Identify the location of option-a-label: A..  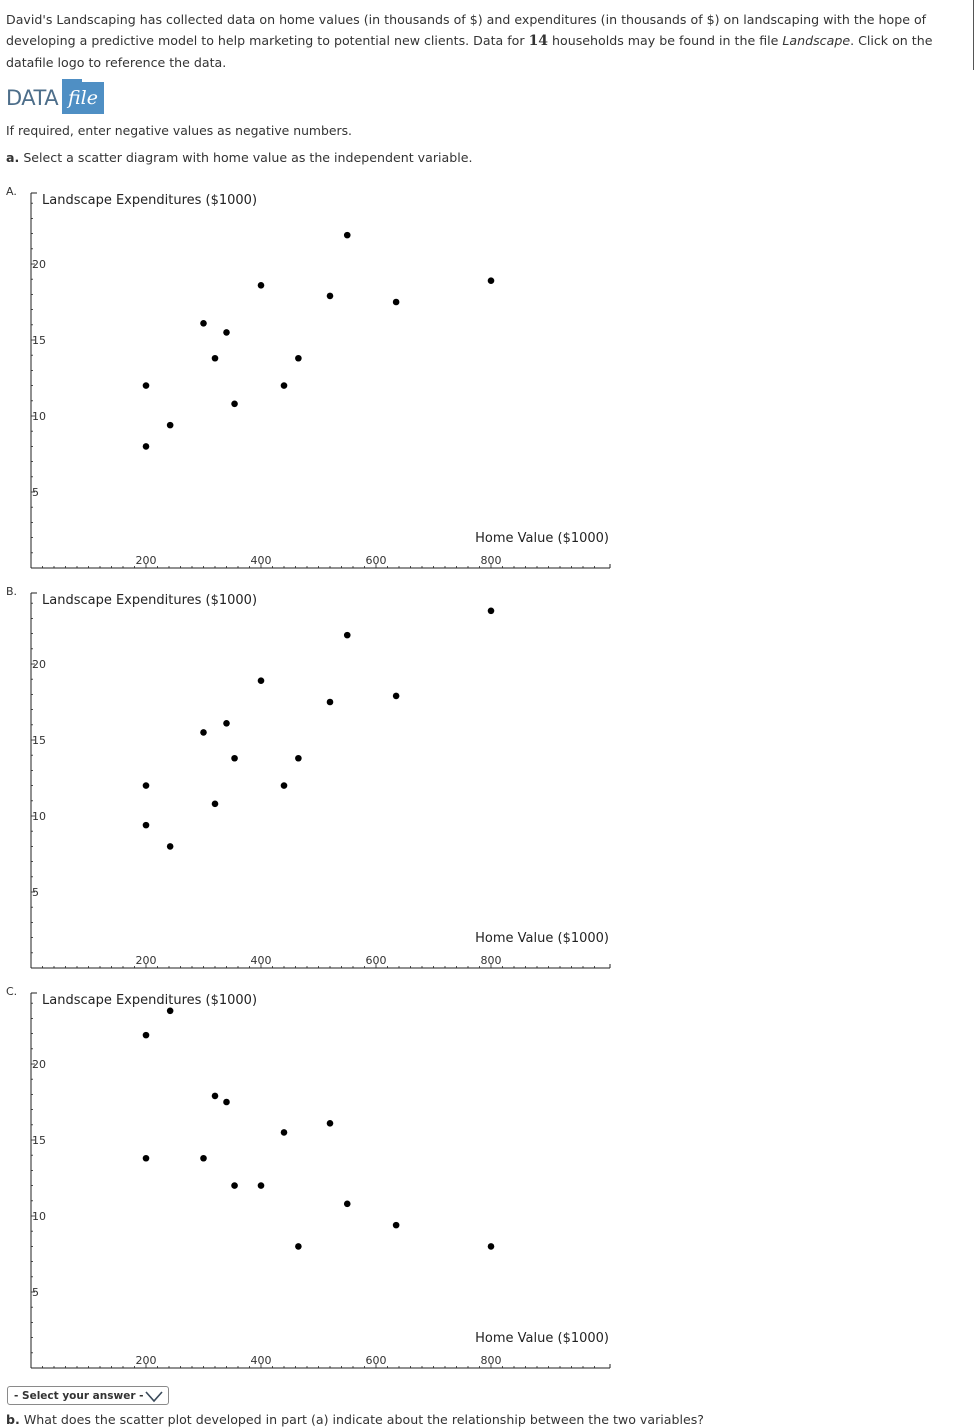
(11, 191).